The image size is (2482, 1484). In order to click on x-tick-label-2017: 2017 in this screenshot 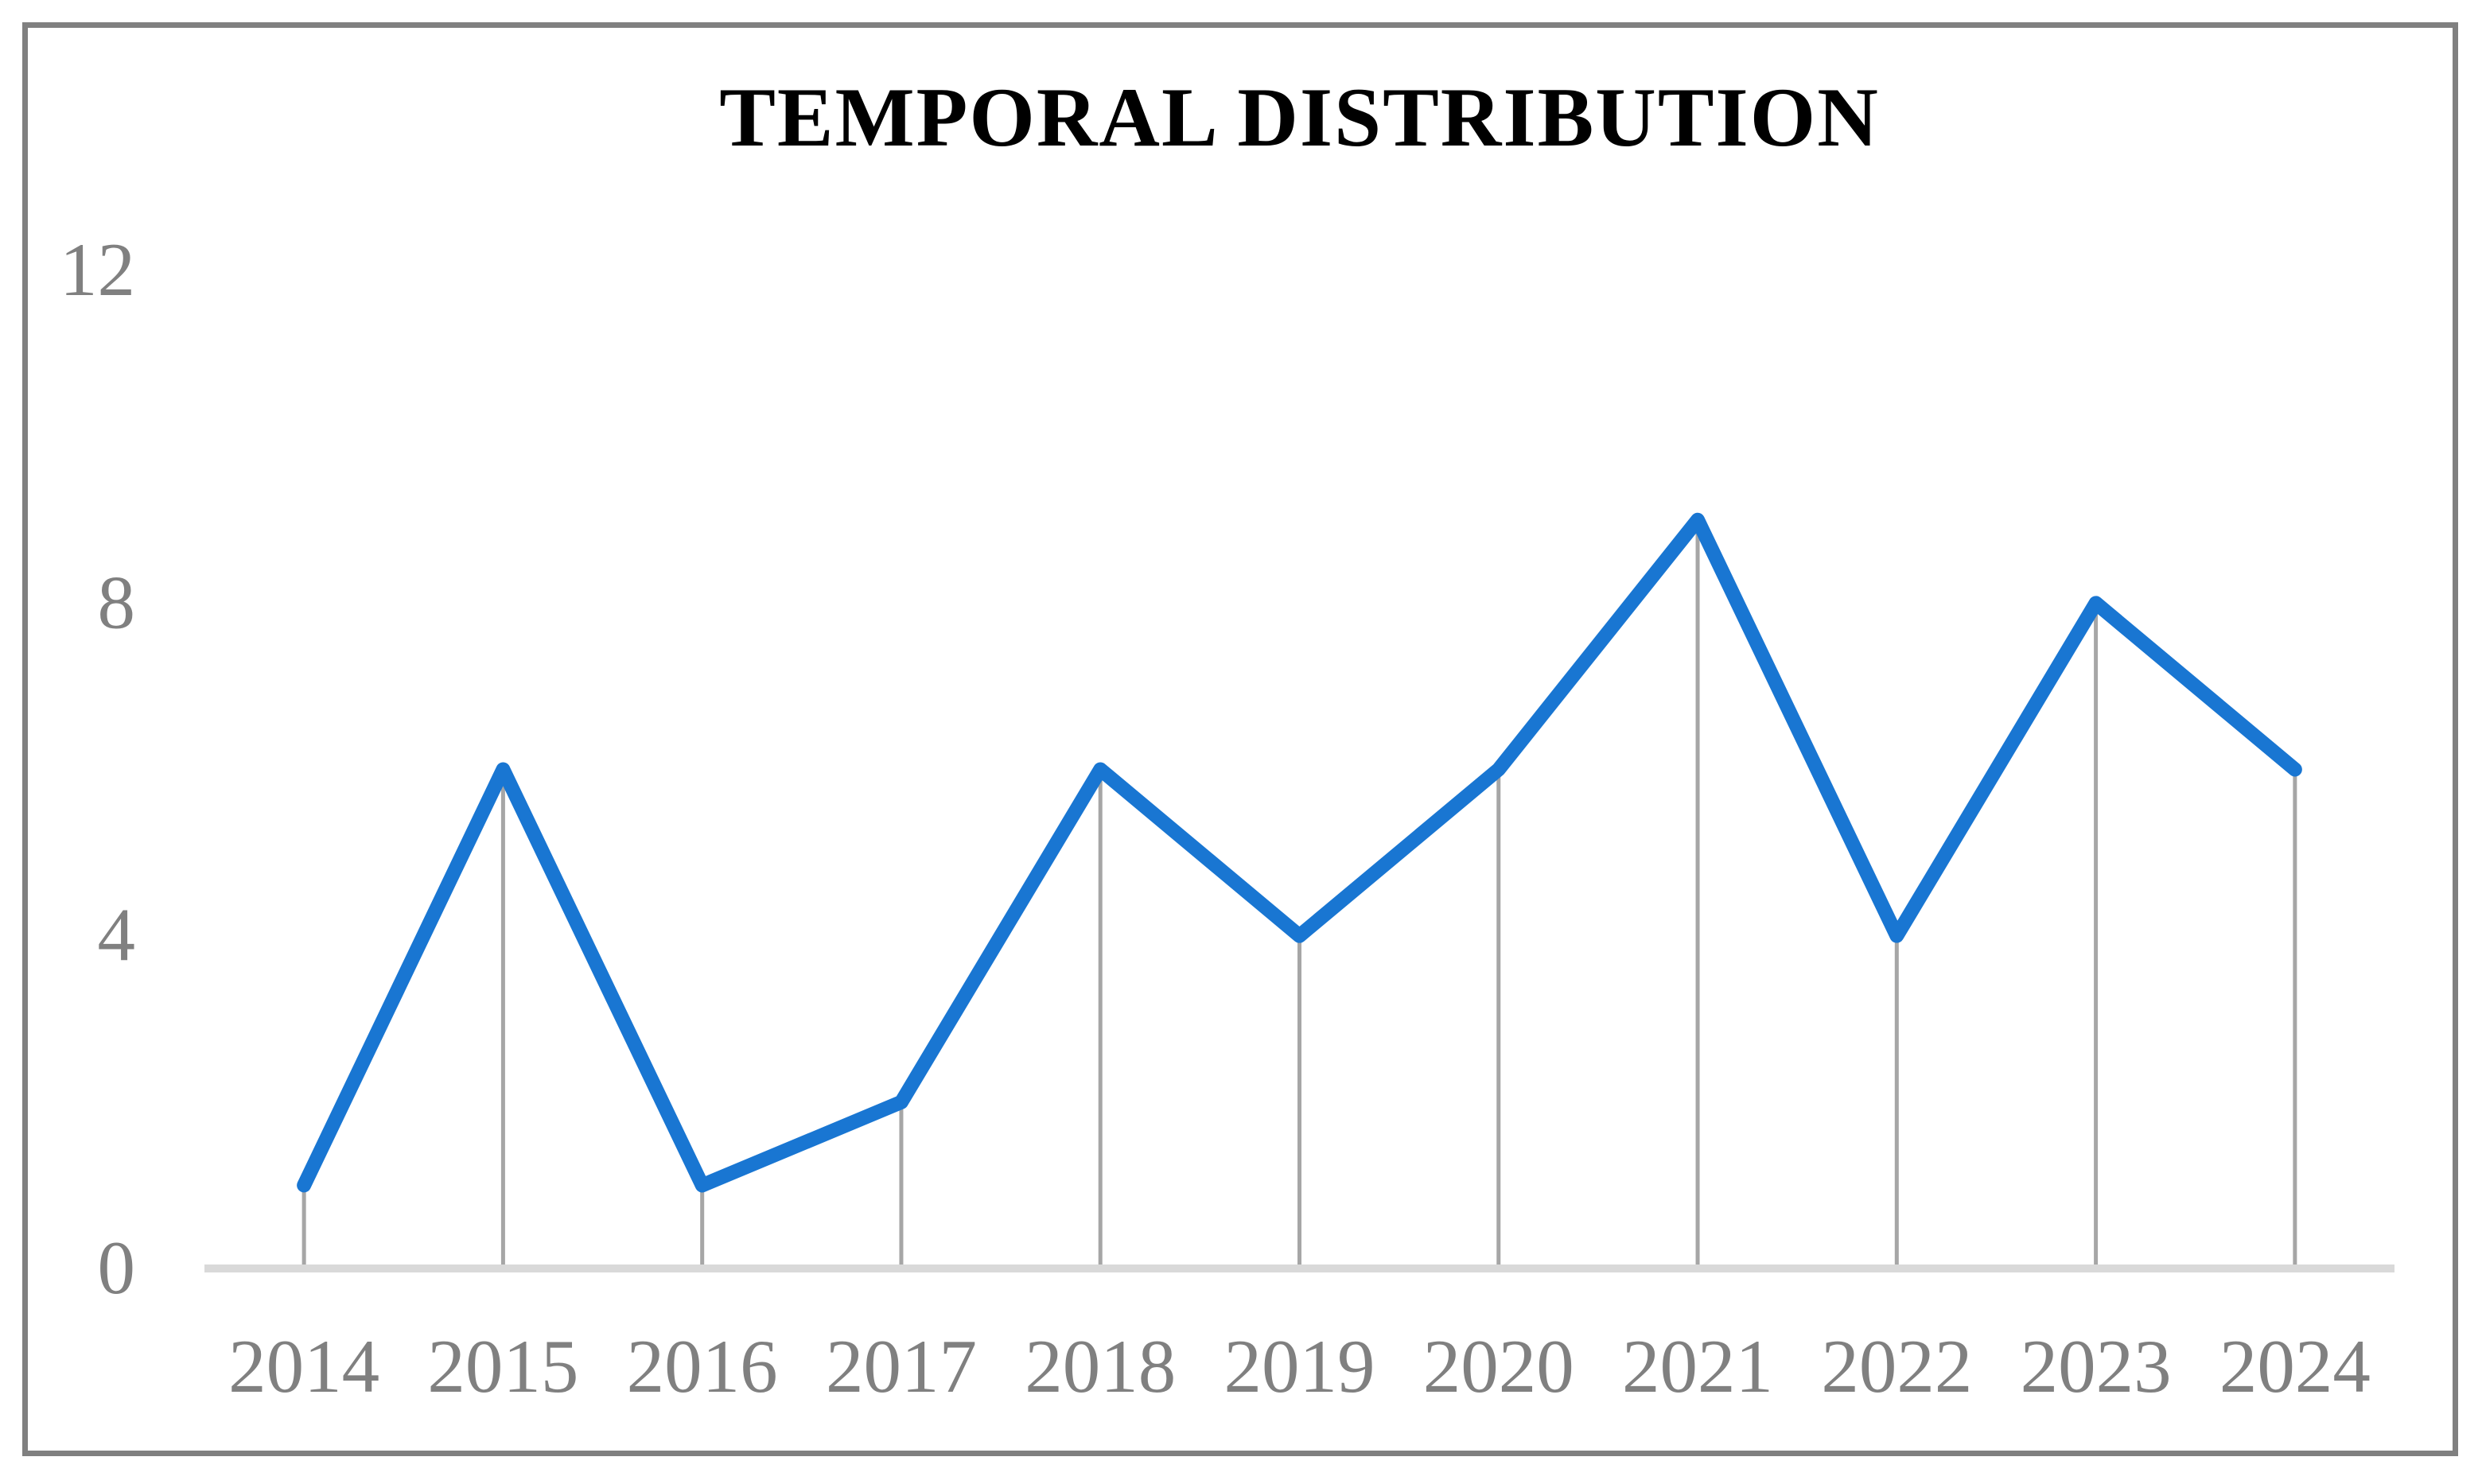, I will do `click(901, 1366)`.